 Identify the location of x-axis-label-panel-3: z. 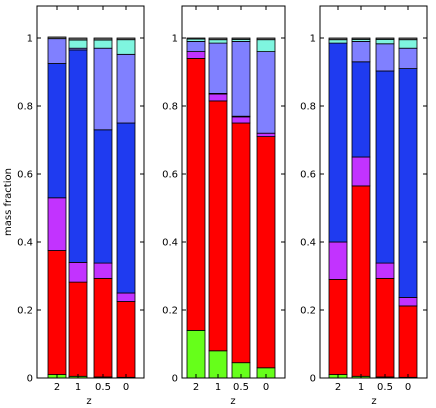
(373, 401).